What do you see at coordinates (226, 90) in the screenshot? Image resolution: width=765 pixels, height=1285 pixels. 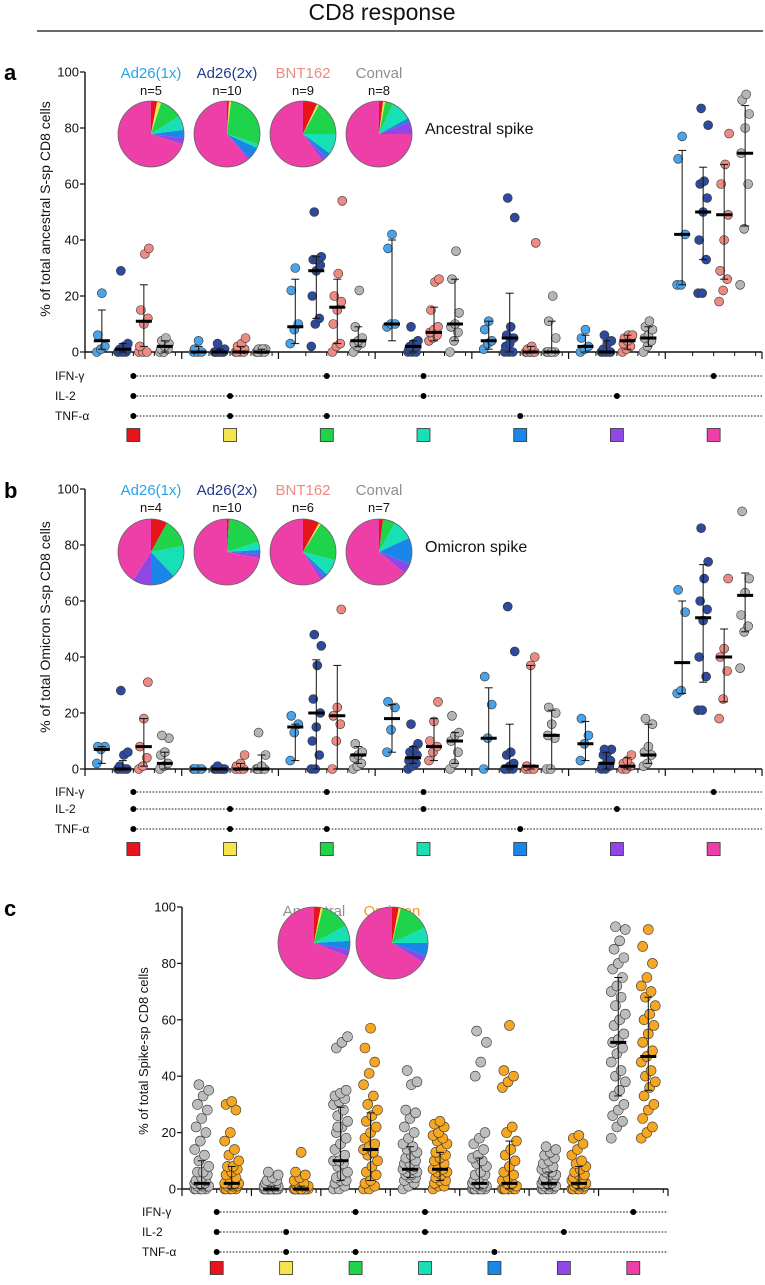 I see `group-n: n=10` at bounding box center [226, 90].